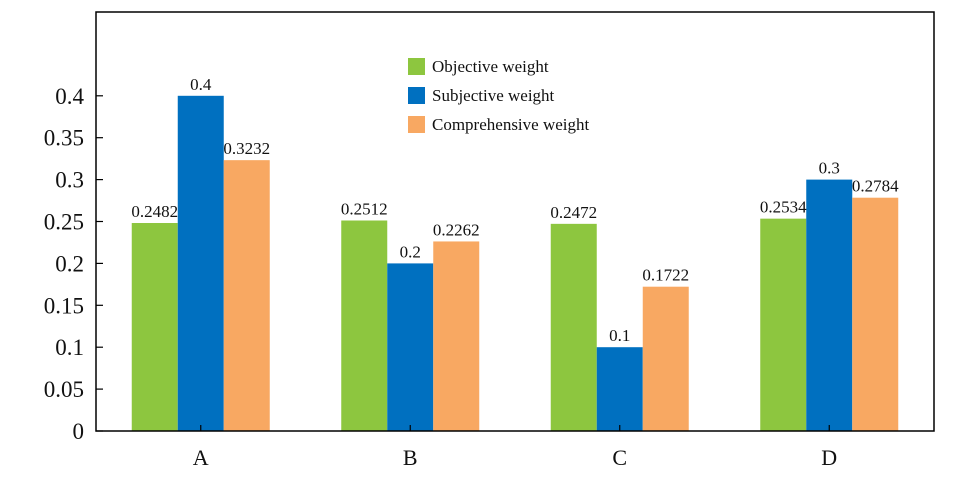 This screenshot has width=956, height=484. Describe the element at coordinates (69, 347) in the screenshot. I see `y-tick-label: 0.1` at that location.